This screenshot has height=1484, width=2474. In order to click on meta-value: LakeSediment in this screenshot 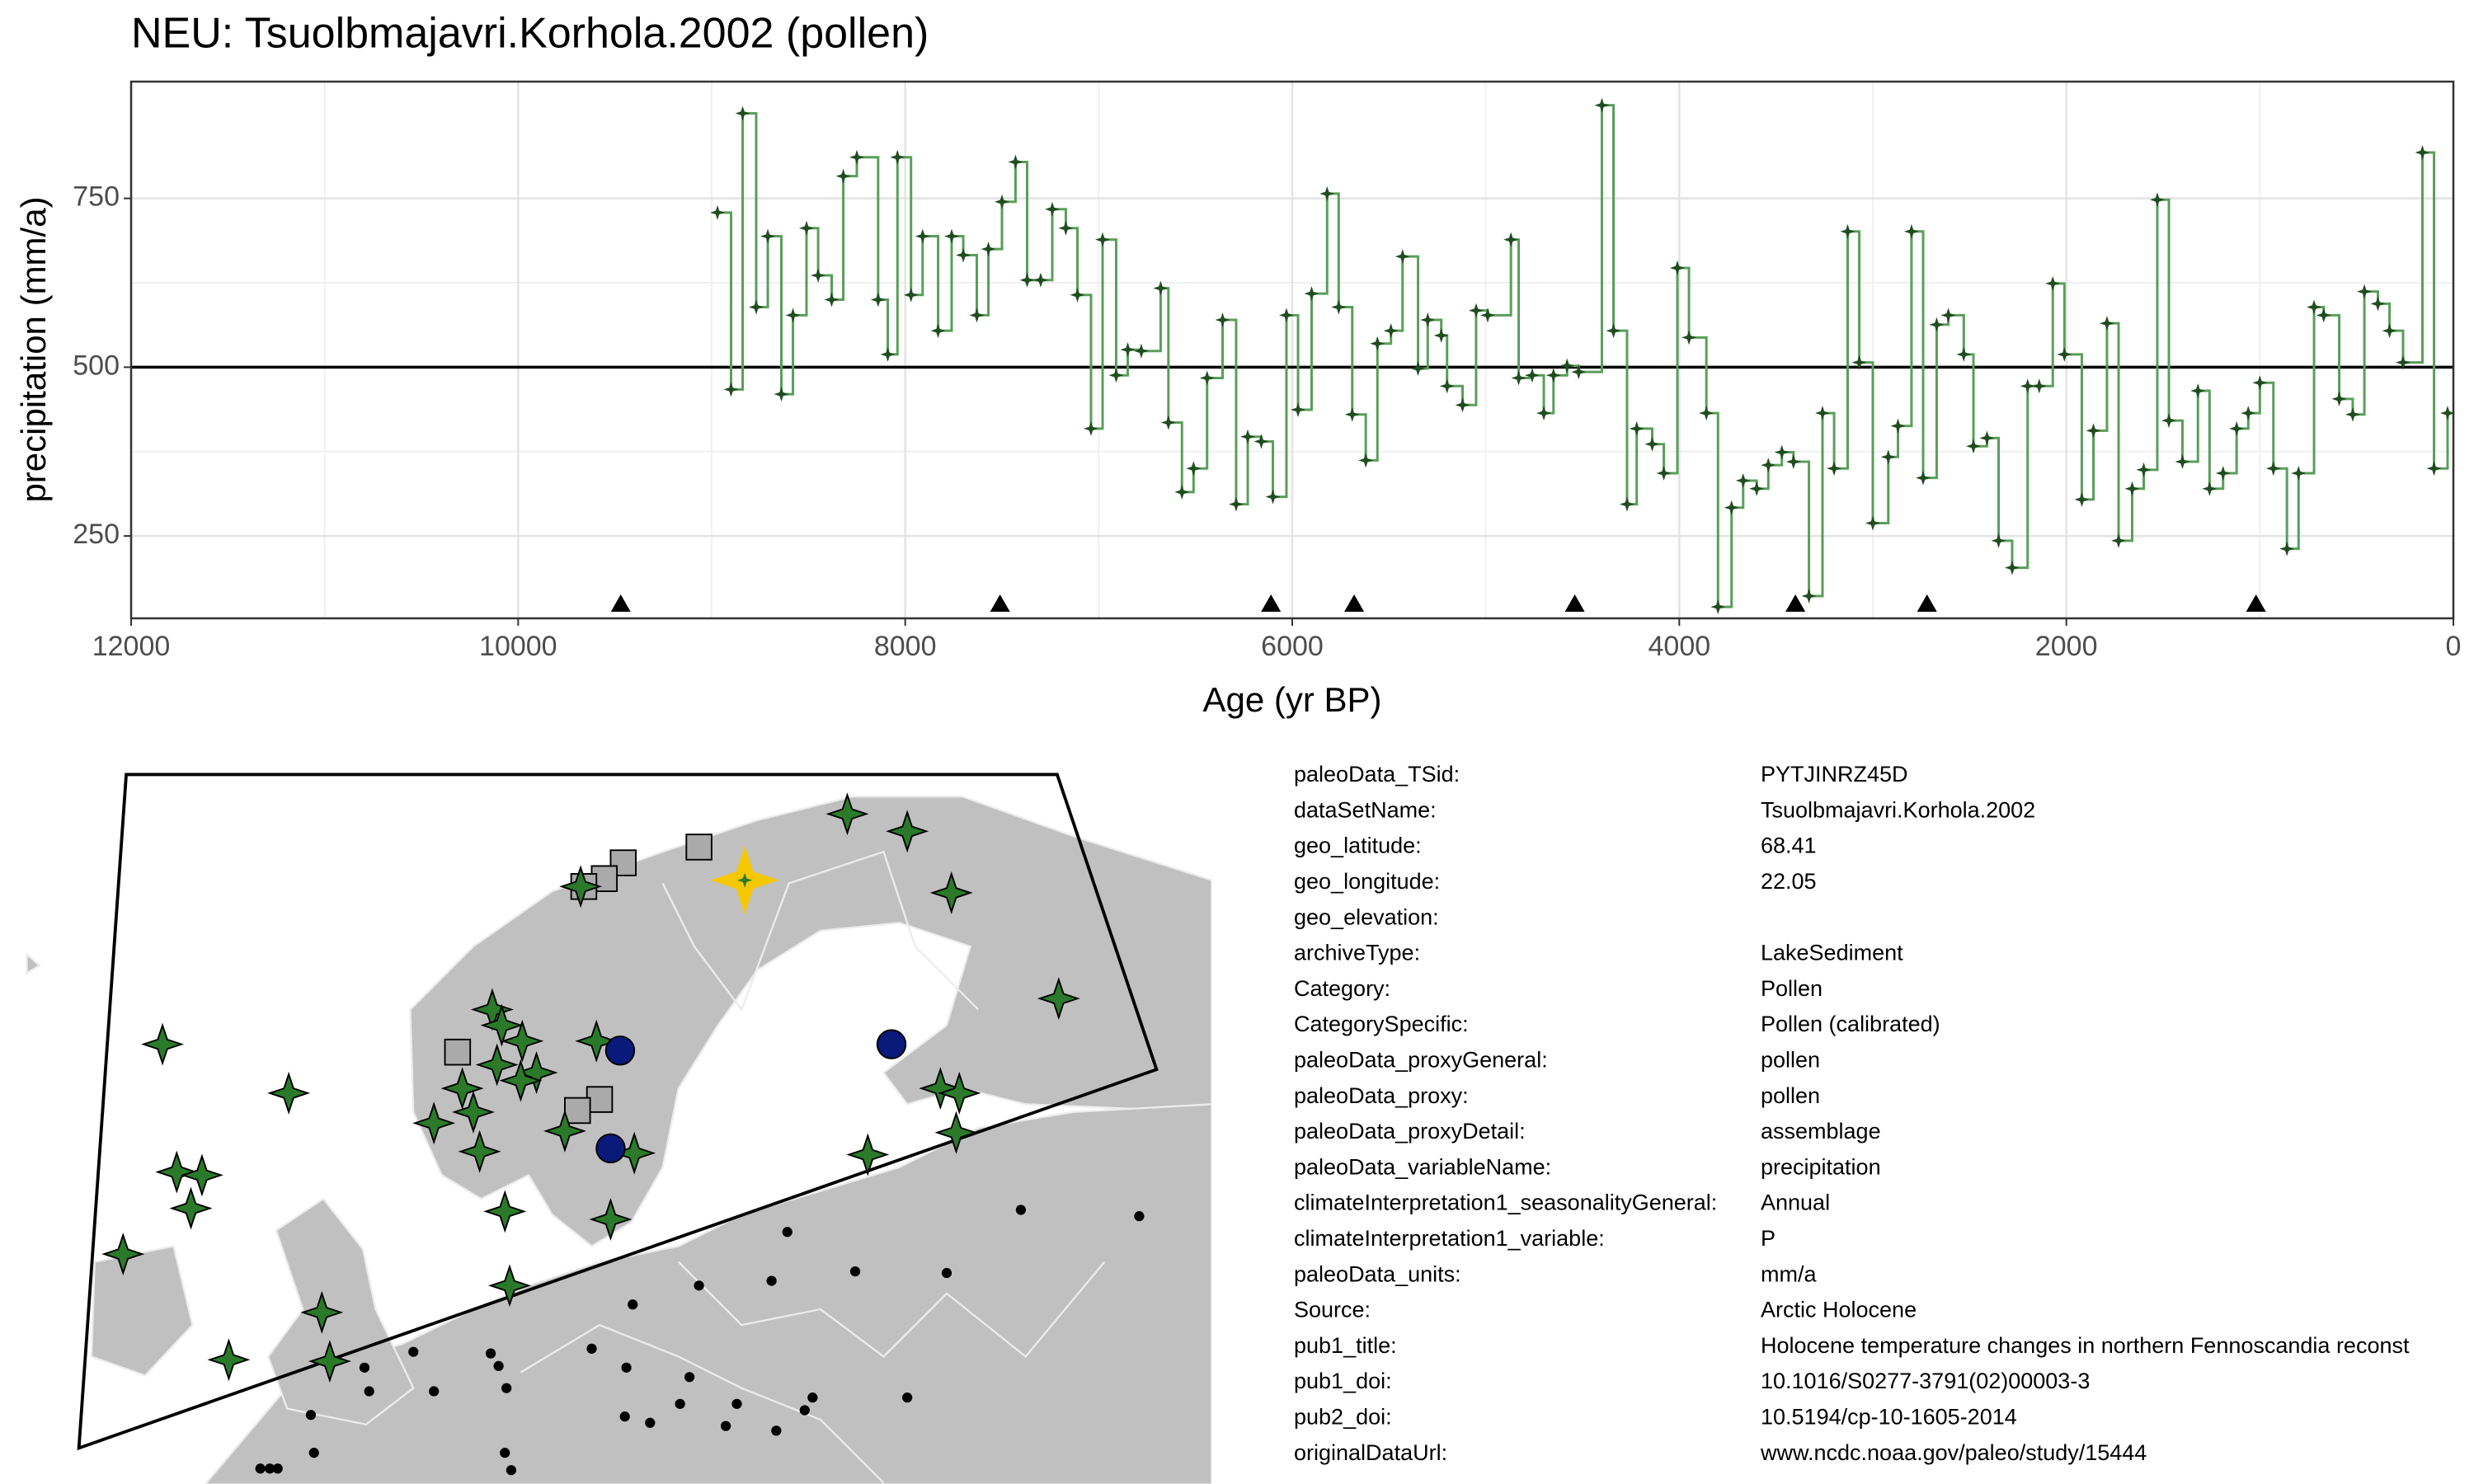, I will do `click(1832, 953)`.